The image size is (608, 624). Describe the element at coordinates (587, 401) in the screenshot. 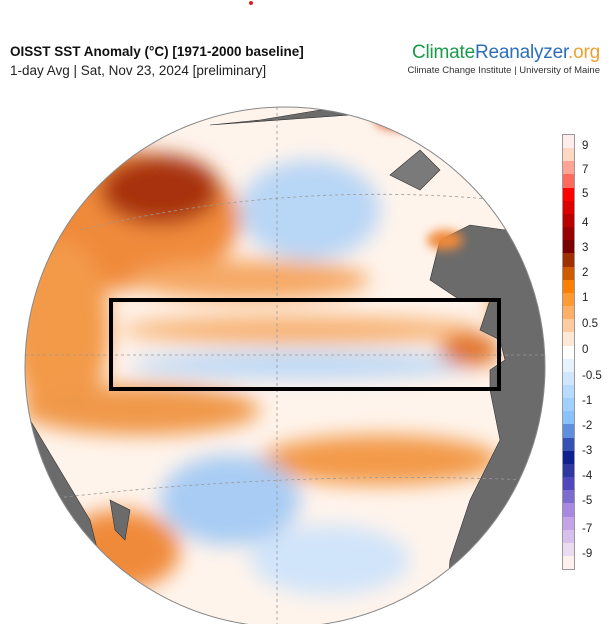

I see `colorbar-label: -1` at that location.